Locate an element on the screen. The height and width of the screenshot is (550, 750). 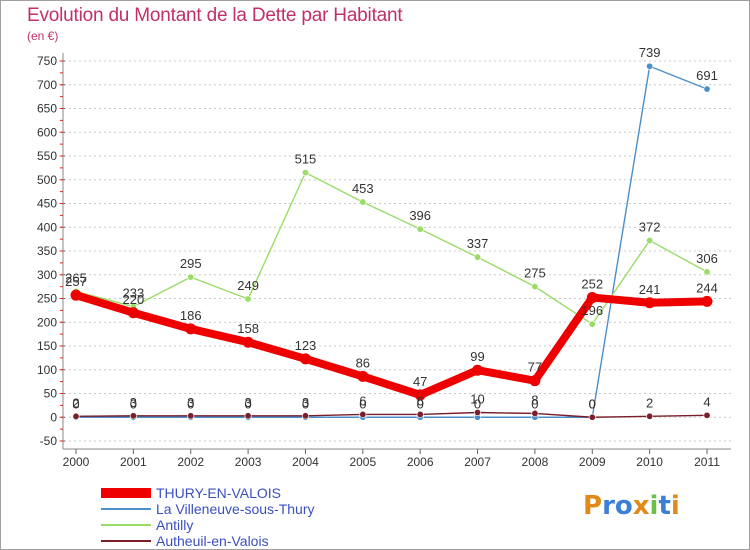
data-label: 739 is located at coordinates (650, 52).